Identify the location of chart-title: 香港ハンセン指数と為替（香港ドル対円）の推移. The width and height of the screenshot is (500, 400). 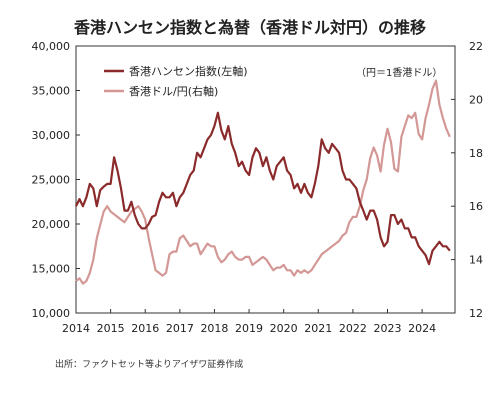
(249, 27).